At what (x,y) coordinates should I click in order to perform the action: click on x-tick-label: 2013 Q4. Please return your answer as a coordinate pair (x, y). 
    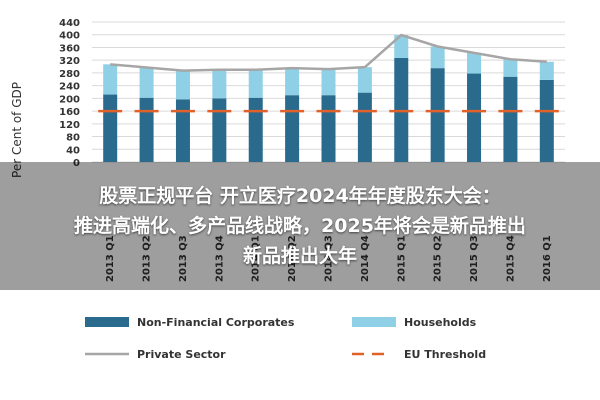
    Looking at the image, I should click on (219, 258).